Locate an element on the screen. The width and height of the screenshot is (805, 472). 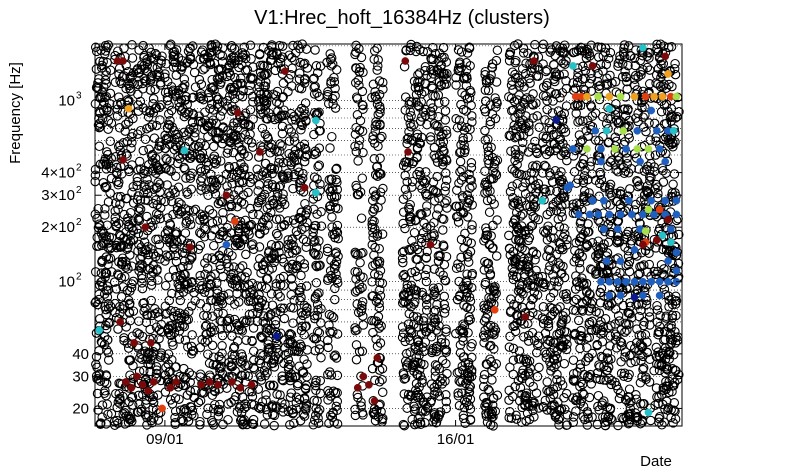
y-tick-label: 4×10 is located at coordinates (58, 173).